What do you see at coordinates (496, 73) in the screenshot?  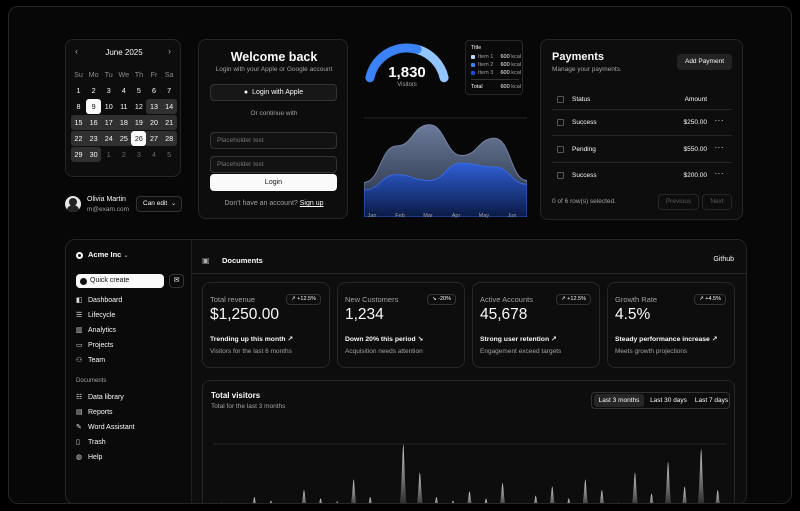 I see `legend-item: Item 3 600 kcal` at bounding box center [496, 73].